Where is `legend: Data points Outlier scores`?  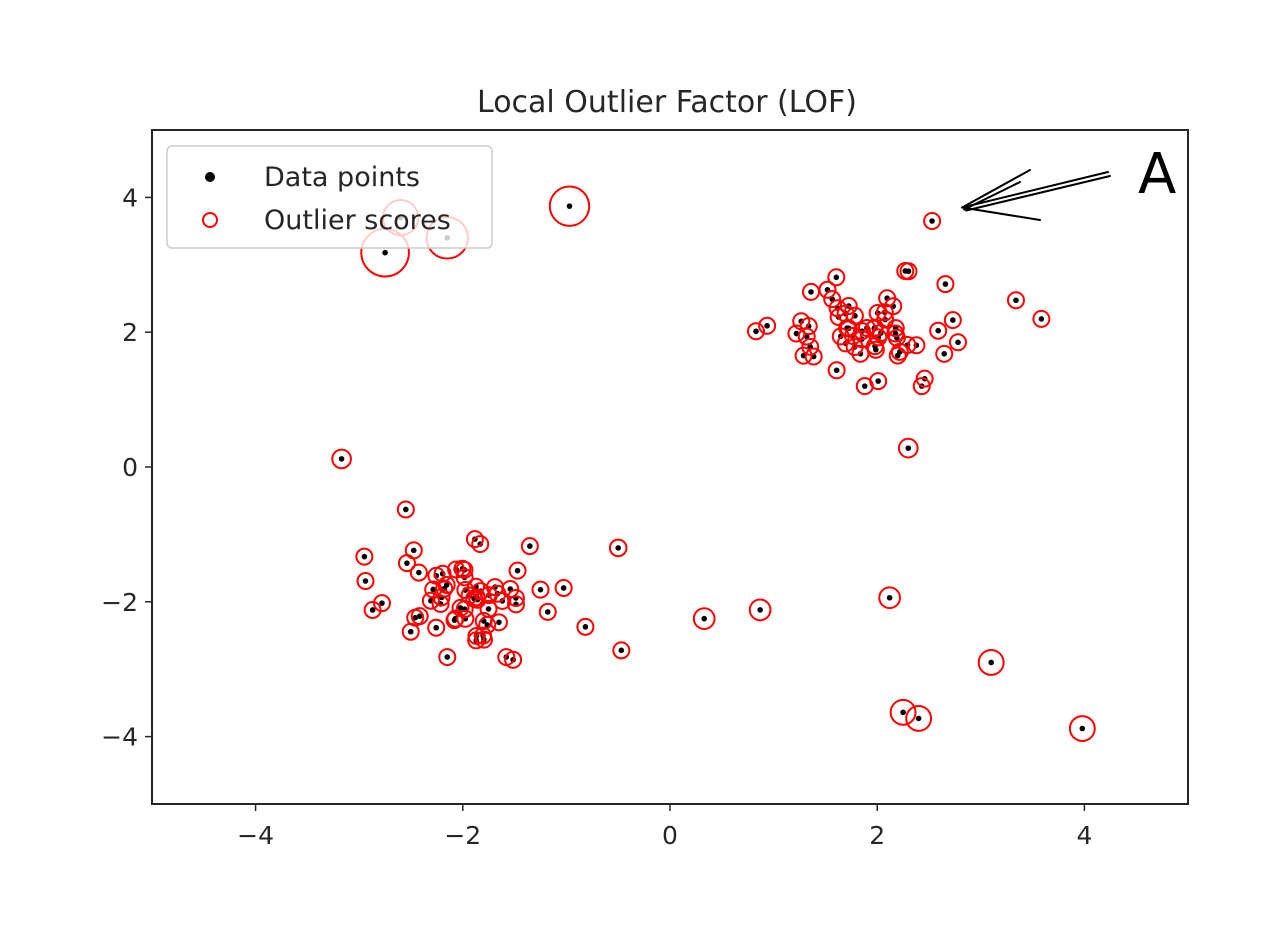
legend: Data points Outlier scores is located at coordinates (329, 197).